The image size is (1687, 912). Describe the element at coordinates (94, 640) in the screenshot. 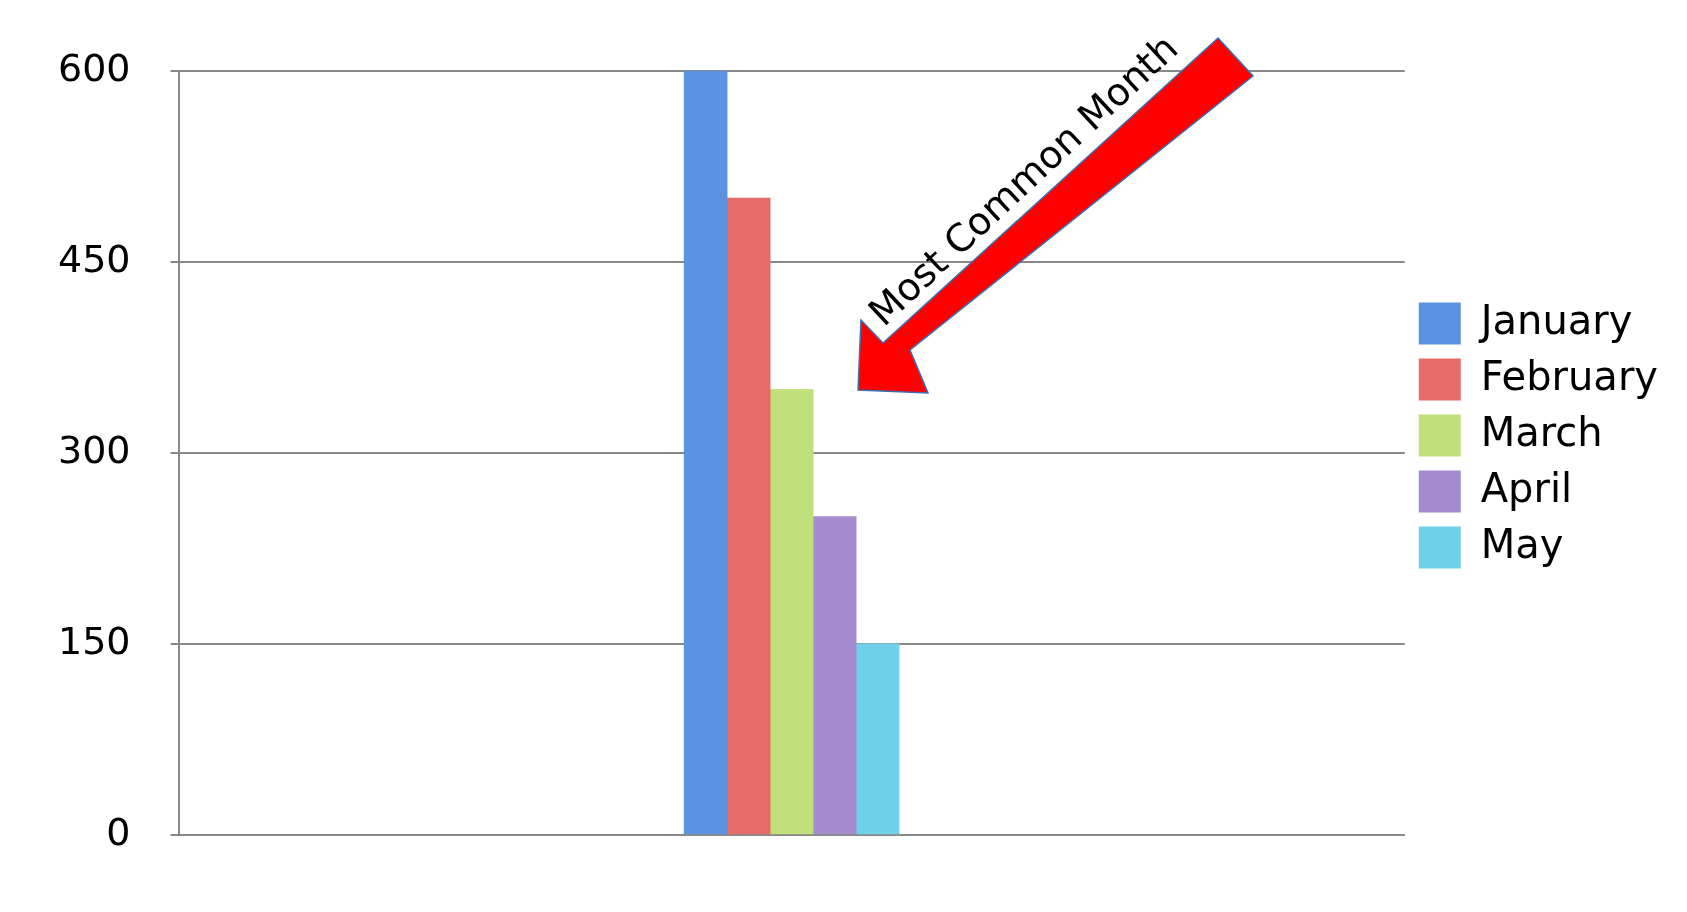

I see `y-tick-label: 150` at that location.